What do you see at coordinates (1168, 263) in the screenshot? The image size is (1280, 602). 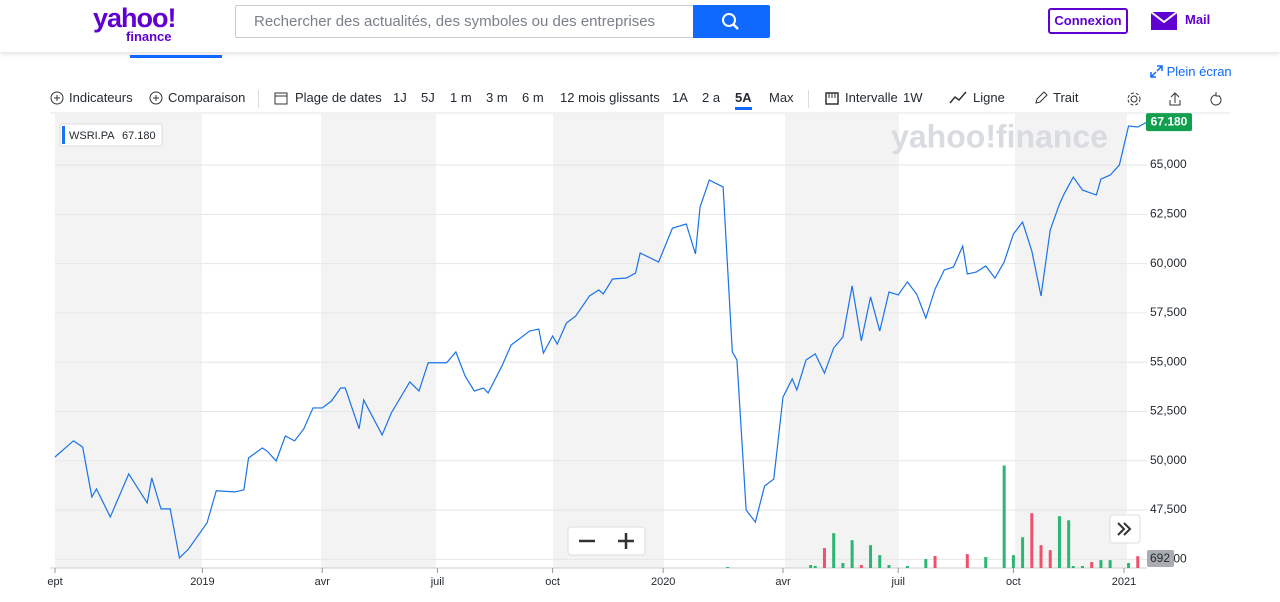 I see `y-tick-label: 60,000` at bounding box center [1168, 263].